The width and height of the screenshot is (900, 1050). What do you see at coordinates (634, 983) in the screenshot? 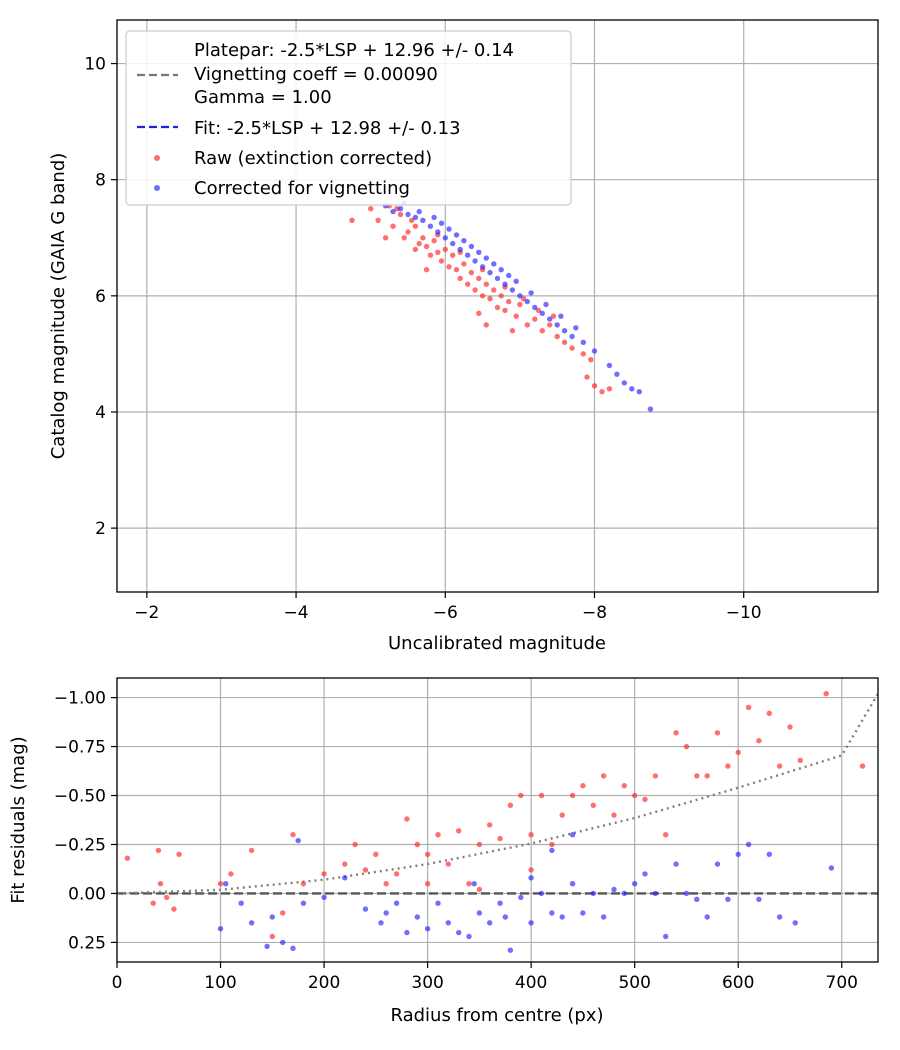
I see `bottom-x-tick-label: 500` at bounding box center [634, 983].